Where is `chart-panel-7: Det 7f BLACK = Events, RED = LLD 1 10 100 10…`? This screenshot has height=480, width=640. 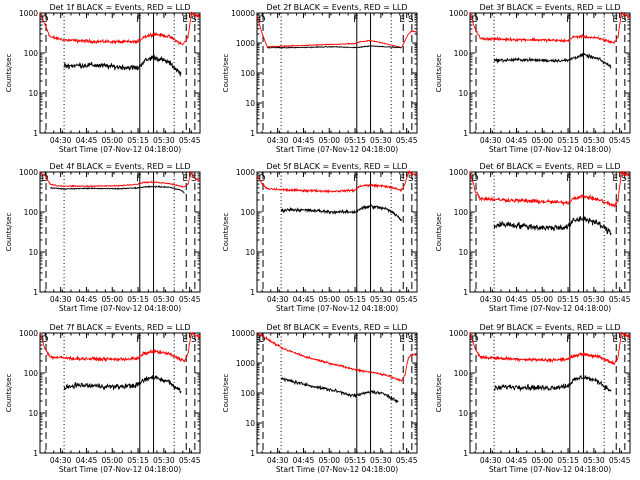
chart-panel-7: Det 7f BLACK = Events, RED = LLD 1 10 100 10… is located at coordinates (103, 398).